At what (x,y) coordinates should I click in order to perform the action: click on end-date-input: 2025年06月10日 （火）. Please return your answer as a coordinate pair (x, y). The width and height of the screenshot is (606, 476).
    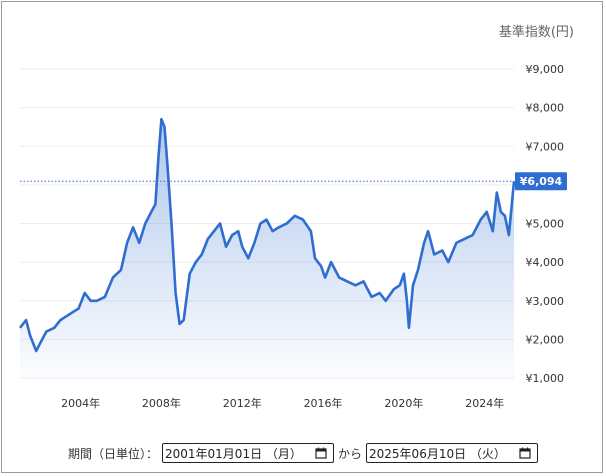
    Looking at the image, I should click on (452, 453).